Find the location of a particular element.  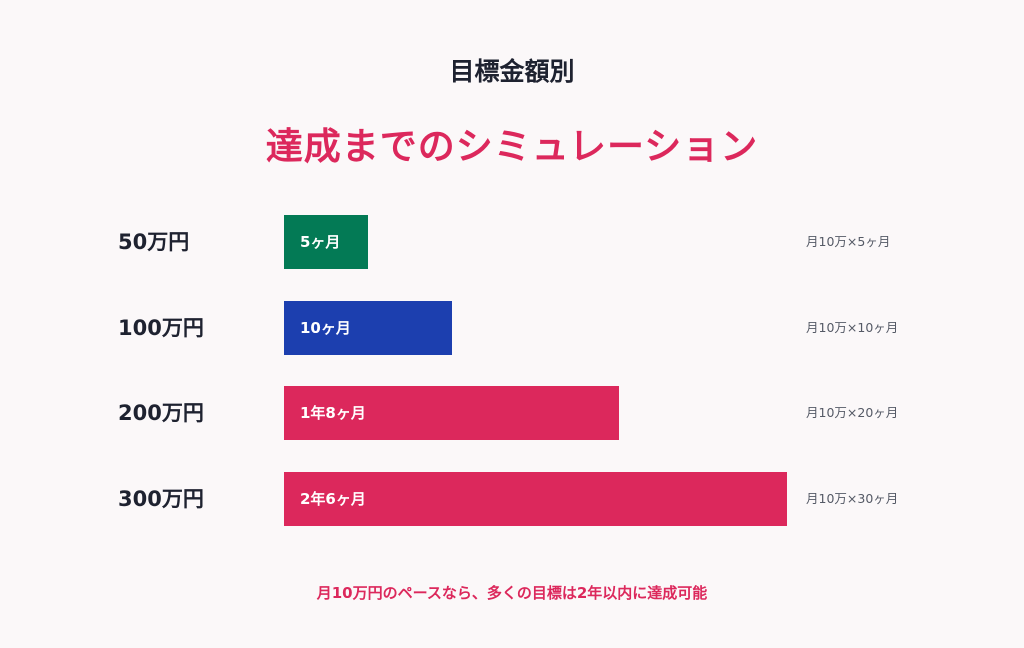

chart-title: 達成までのシミュレーション is located at coordinates (512, 146).